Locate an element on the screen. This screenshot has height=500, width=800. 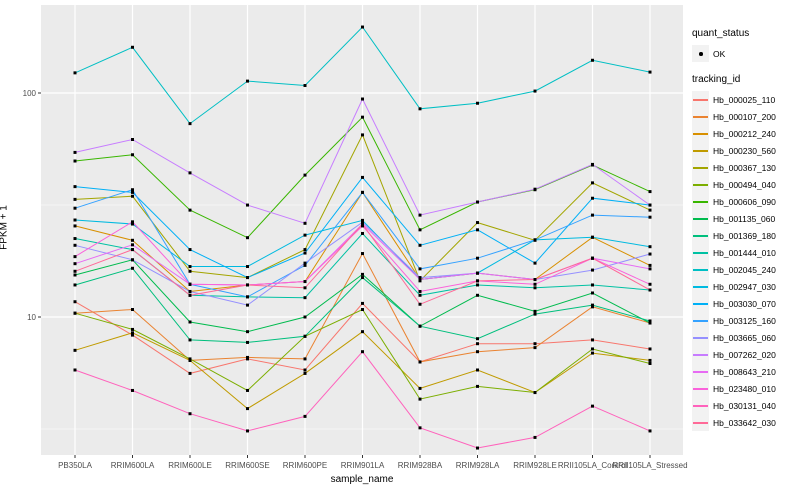
x-tick-label: RRII105LA_Stressed is located at coordinates (649, 465).